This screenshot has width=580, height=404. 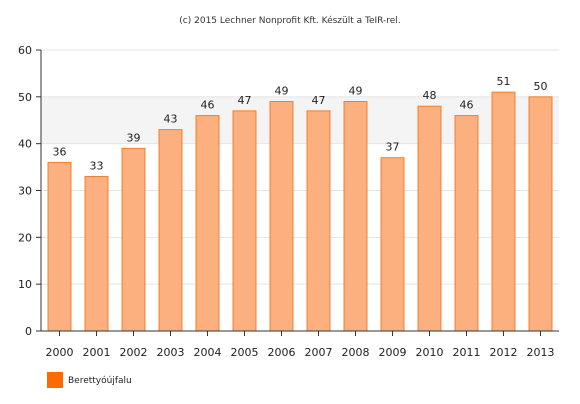 What do you see at coordinates (97, 165) in the screenshot?
I see `bar-value-label: 33` at bounding box center [97, 165].